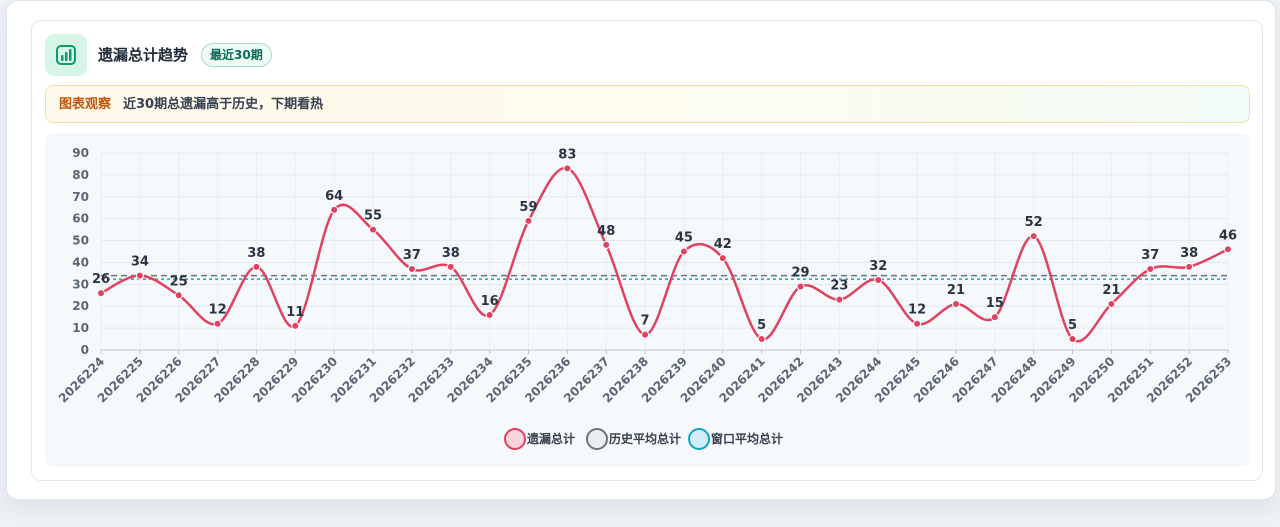 The height and width of the screenshot is (527, 1280). Describe the element at coordinates (723, 244) in the screenshot. I see `data-label: 42` at that location.